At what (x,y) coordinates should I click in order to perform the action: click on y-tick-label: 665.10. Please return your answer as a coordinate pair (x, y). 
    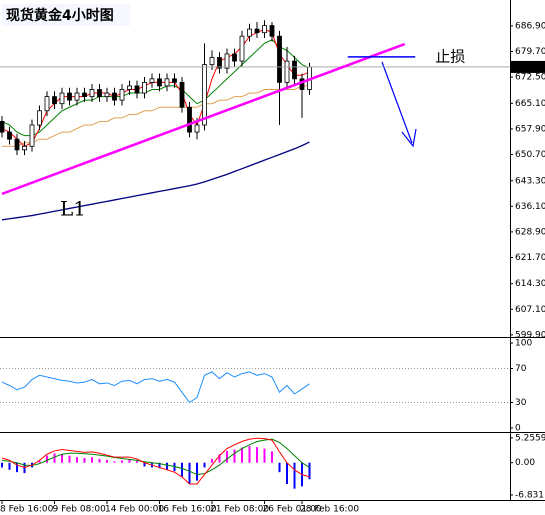
    Looking at the image, I should click on (530, 104).